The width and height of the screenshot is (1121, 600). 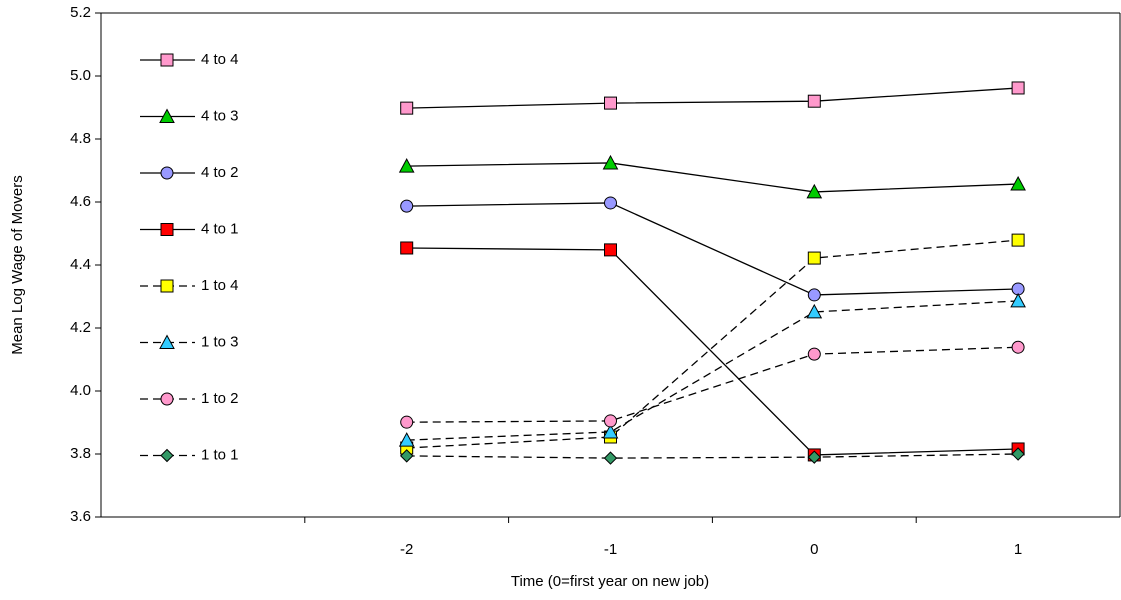 What do you see at coordinates (17, 265) in the screenshot?
I see `y-axis-title: Mean Log Wage of Movers` at bounding box center [17, 265].